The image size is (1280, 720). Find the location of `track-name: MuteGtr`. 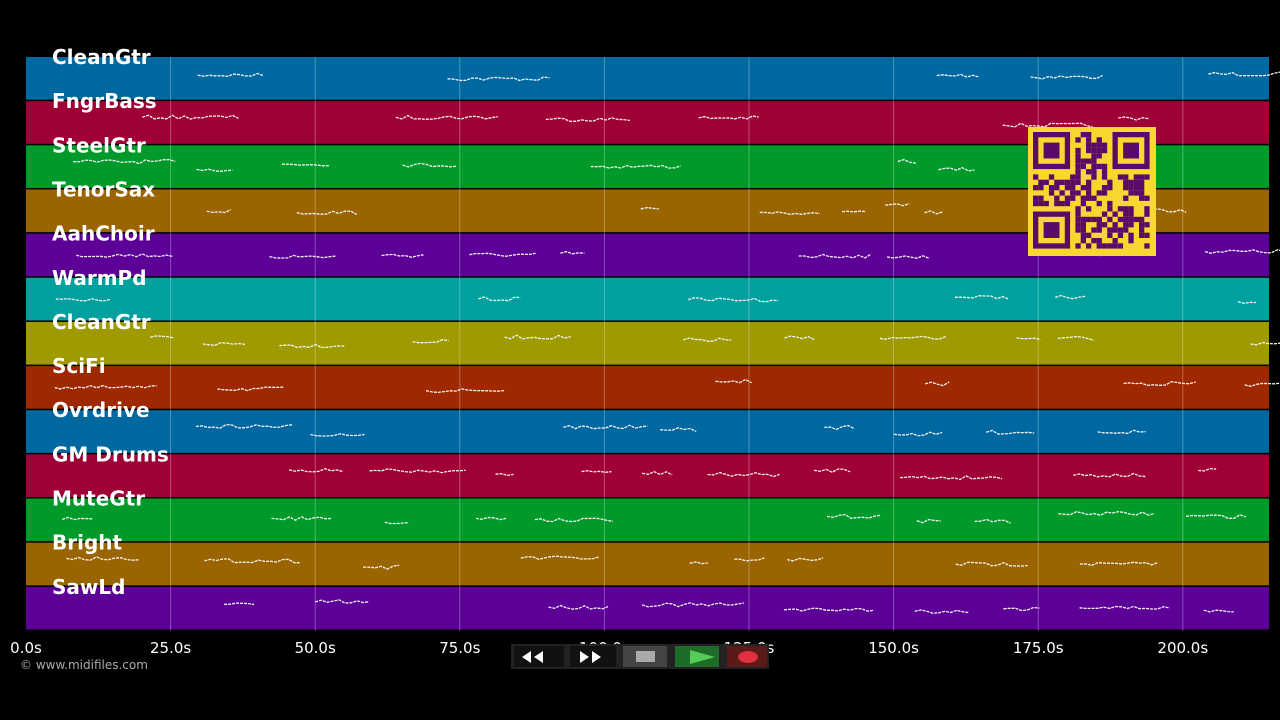

track-name: MuteGtr is located at coordinates (98, 499).